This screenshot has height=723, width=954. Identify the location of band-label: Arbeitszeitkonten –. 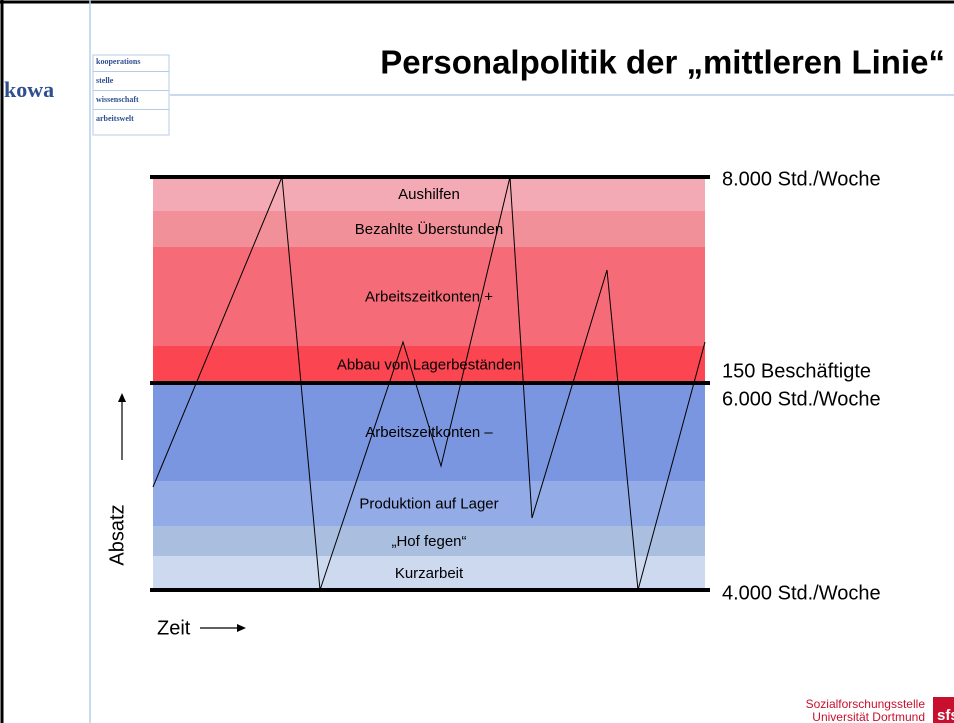
(429, 432).